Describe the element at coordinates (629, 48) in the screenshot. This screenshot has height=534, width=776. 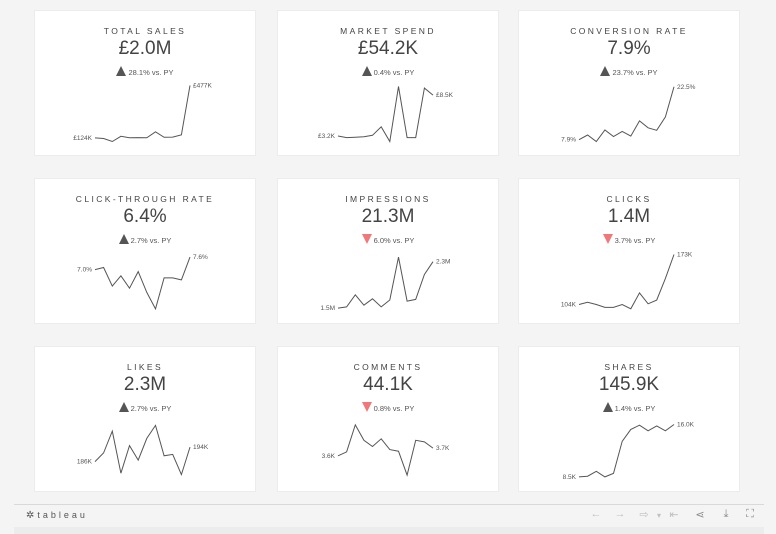
I see `kpi-value: 7.9%` at that location.